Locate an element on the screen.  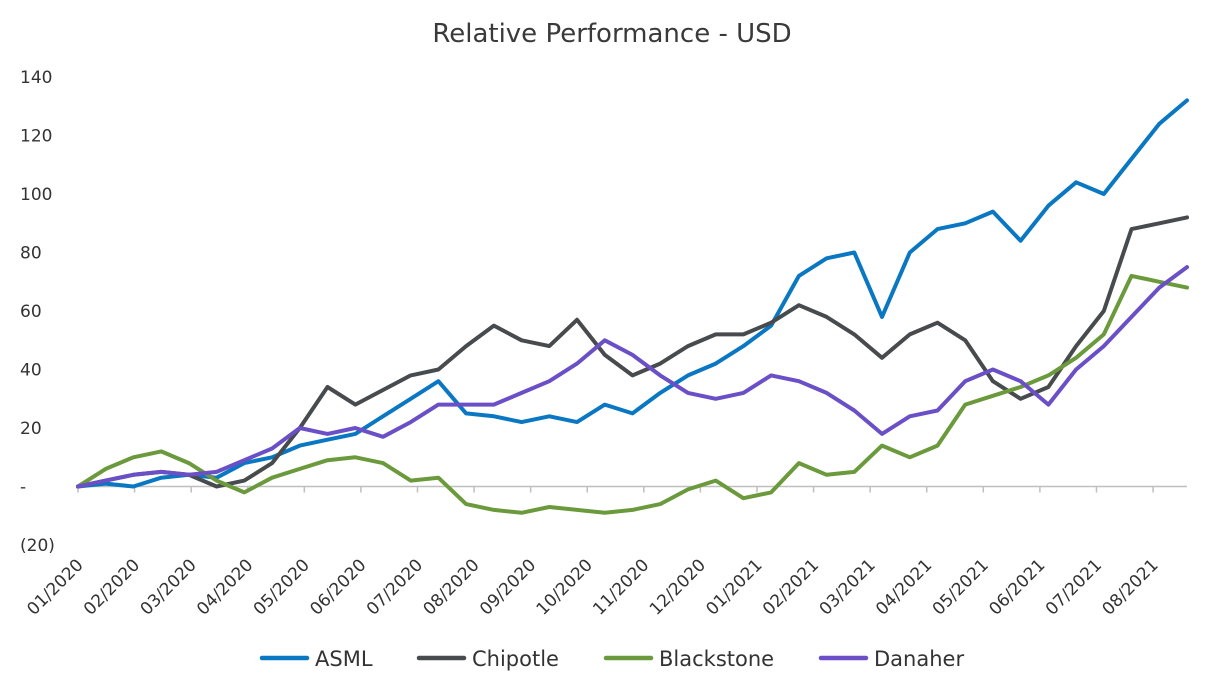
x-tick-label: 04/2020 is located at coordinates (225, 587).